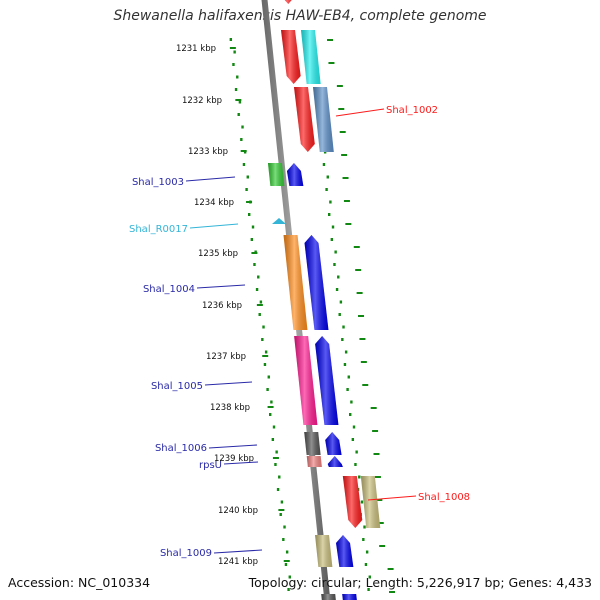 The height and width of the screenshot is (600, 600). I want to click on tick-label: 1237 kbp, so click(226, 357).